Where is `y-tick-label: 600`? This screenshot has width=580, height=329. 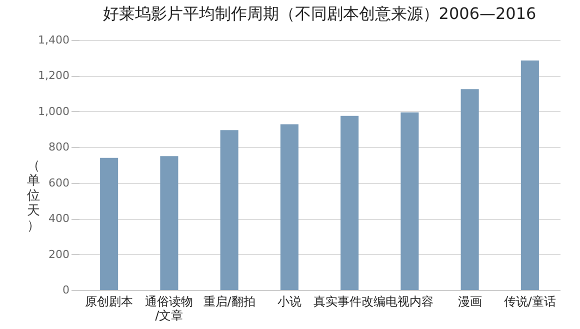
y-tick-label: 600 is located at coordinates (59, 183).